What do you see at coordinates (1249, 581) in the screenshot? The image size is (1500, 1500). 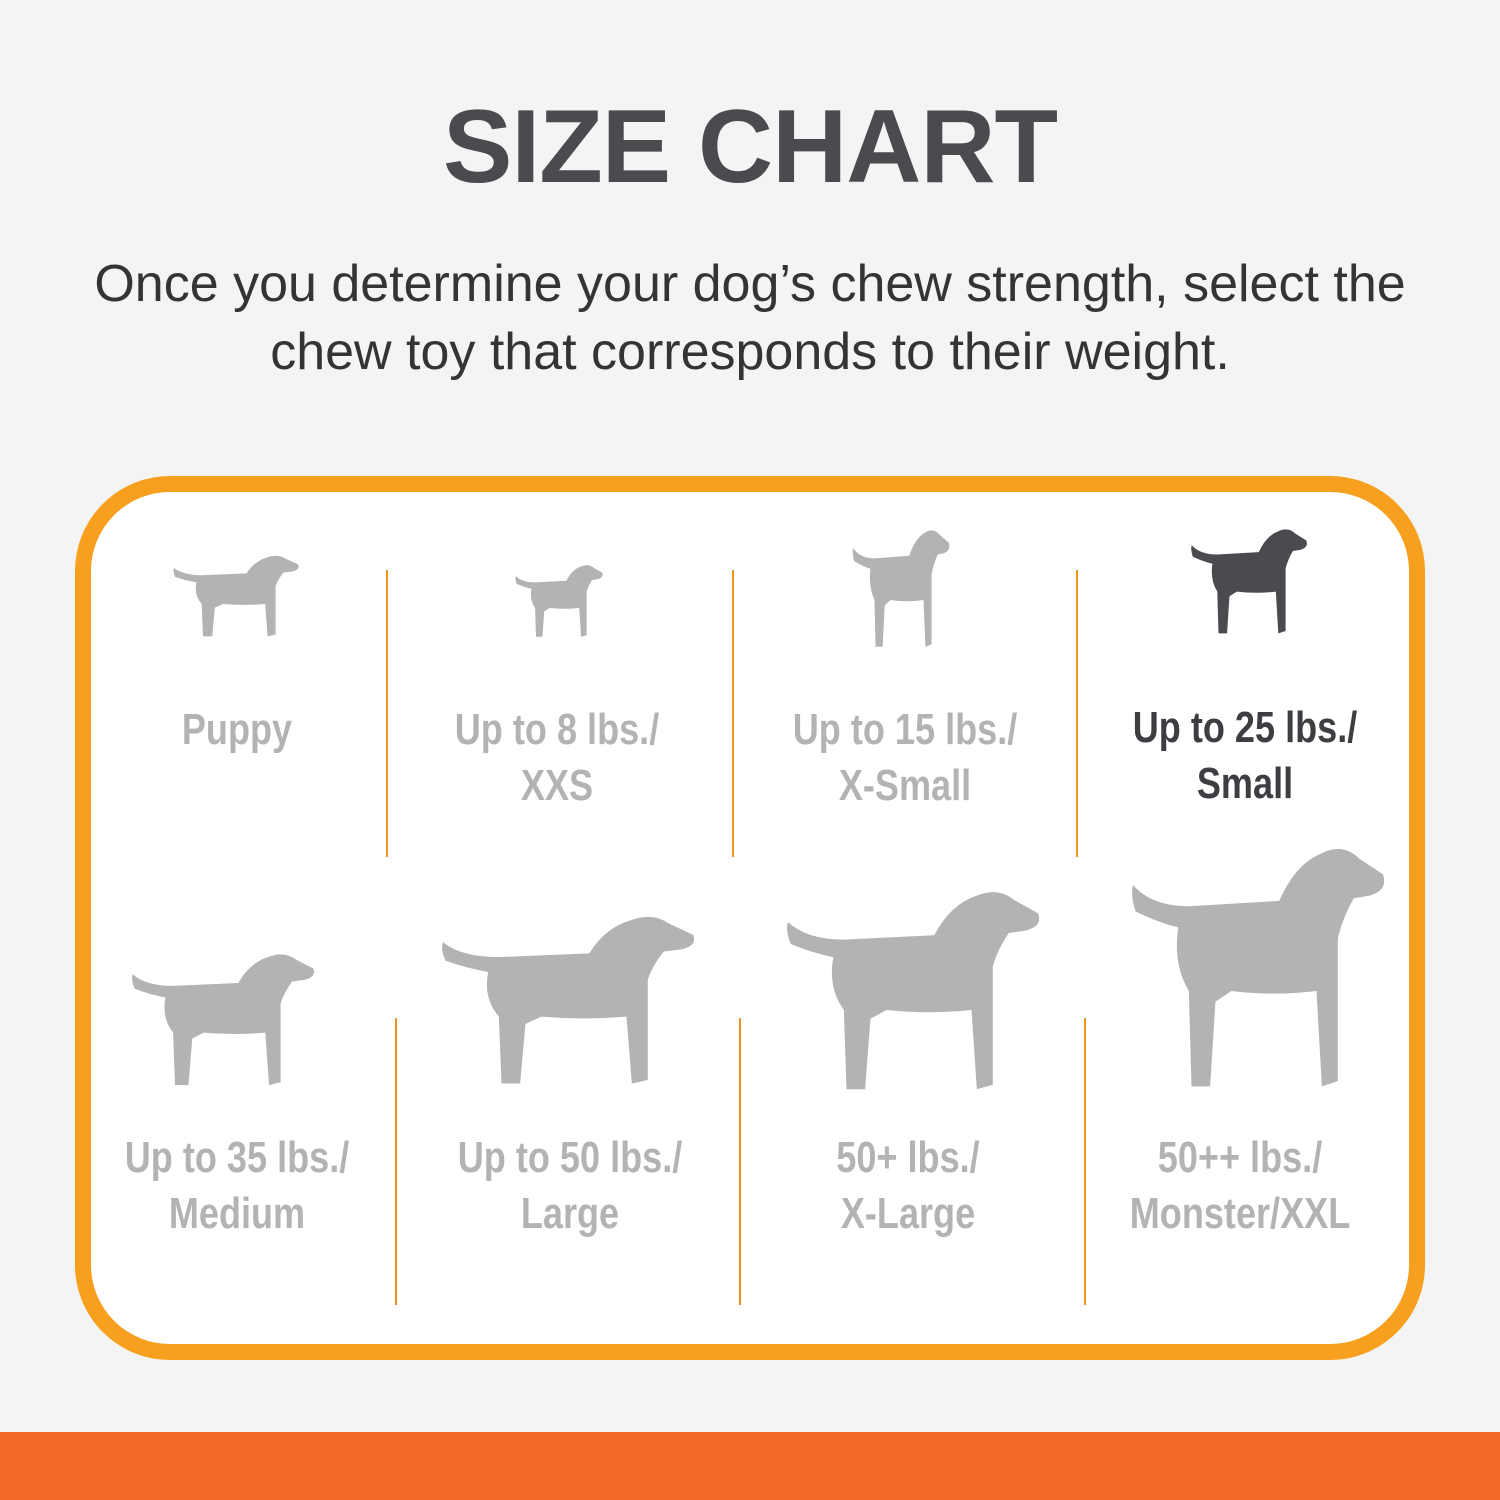 I see `terrier-silhouette-icon` at bounding box center [1249, 581].